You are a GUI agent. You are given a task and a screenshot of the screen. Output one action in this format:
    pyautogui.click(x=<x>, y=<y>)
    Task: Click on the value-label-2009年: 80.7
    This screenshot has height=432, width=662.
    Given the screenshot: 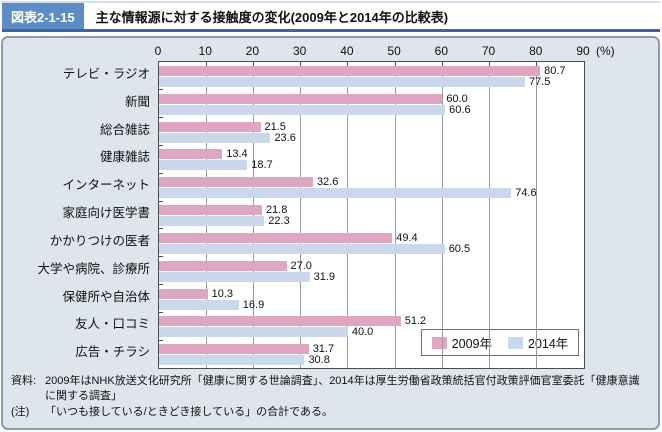 What is the action you would take?
    pyautogui.click(x=555, y=71)
    